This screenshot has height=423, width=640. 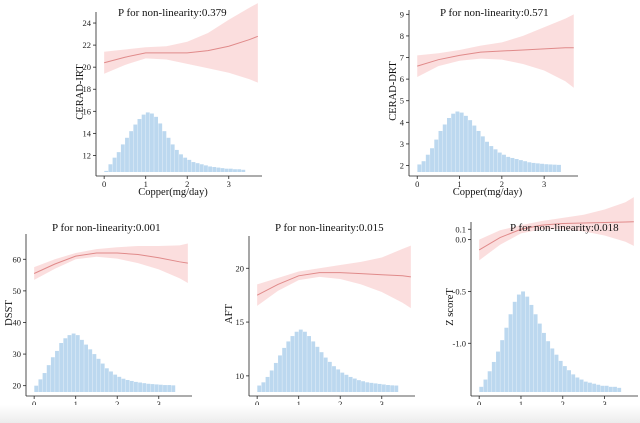 What do you see at coordinates (329, 228) in the screenshot?
I see `chart-title: P for non-linearity:0.015` at bounding box center [329, 228].